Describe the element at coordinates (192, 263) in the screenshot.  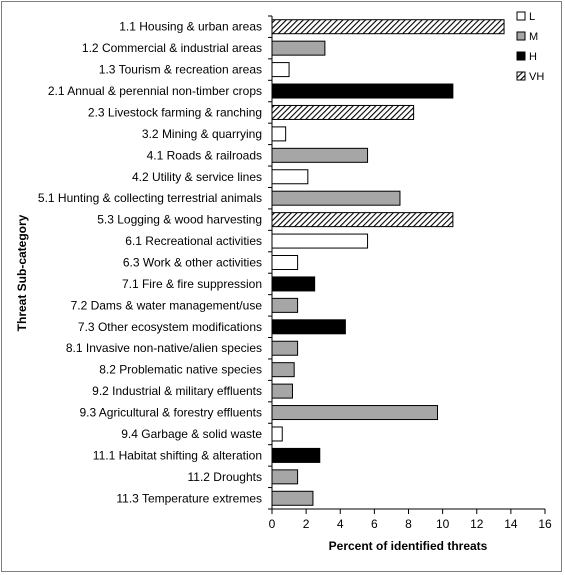
I see `category-label: 6.3 Work & other activities` at that location.